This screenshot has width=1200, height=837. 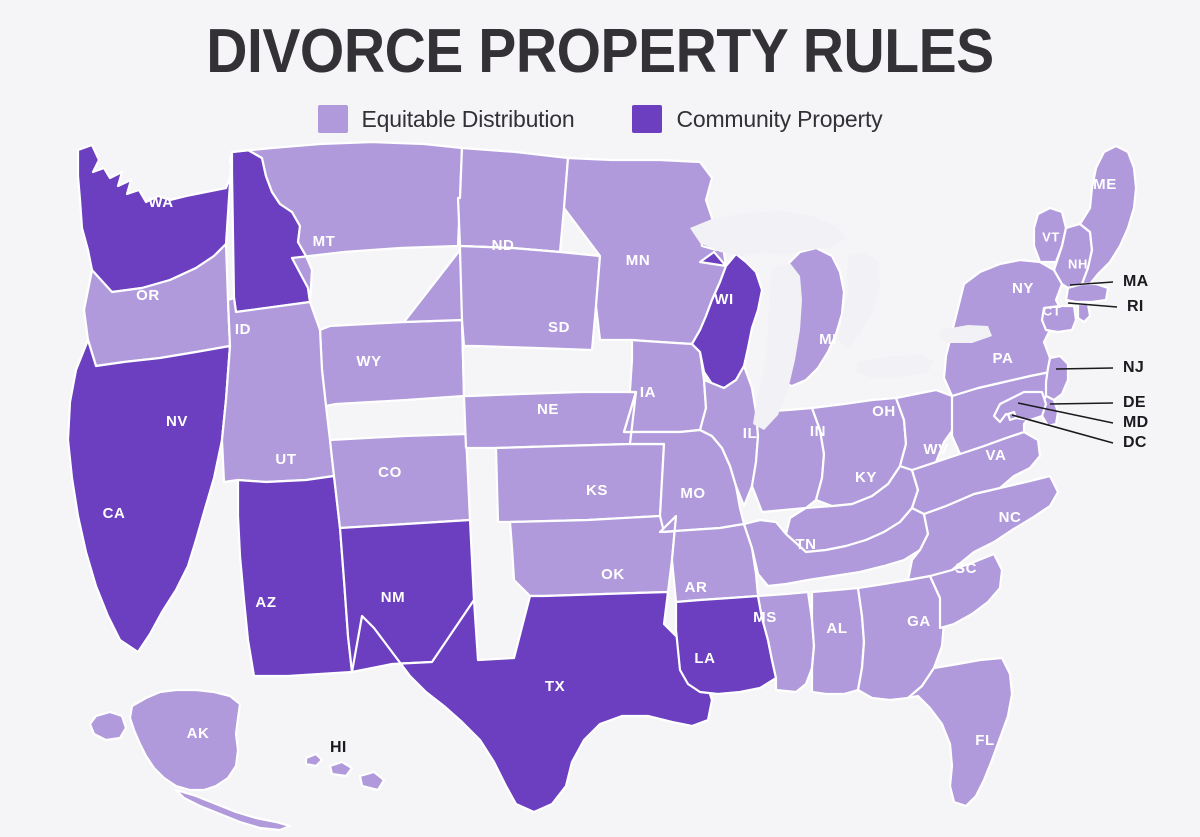 What do you see at coordinates (859, 452) in the screenshot?
I see `state-oh` at bounding box center [859, 452].